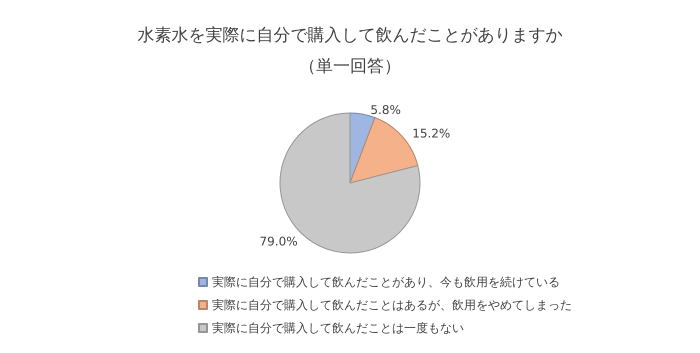  What do you see at coordinates (431, 133) in the screenshot?
I see `data-label: 15.2%` at bounding box center [431, 133].